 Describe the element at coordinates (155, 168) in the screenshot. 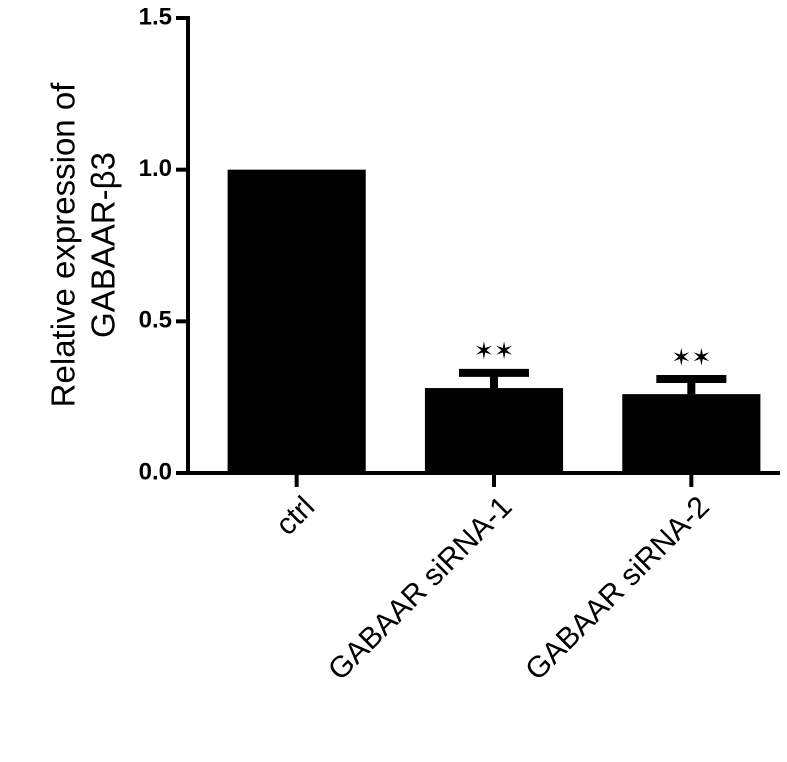

I see `y-tick-label: 1.0` at that location.